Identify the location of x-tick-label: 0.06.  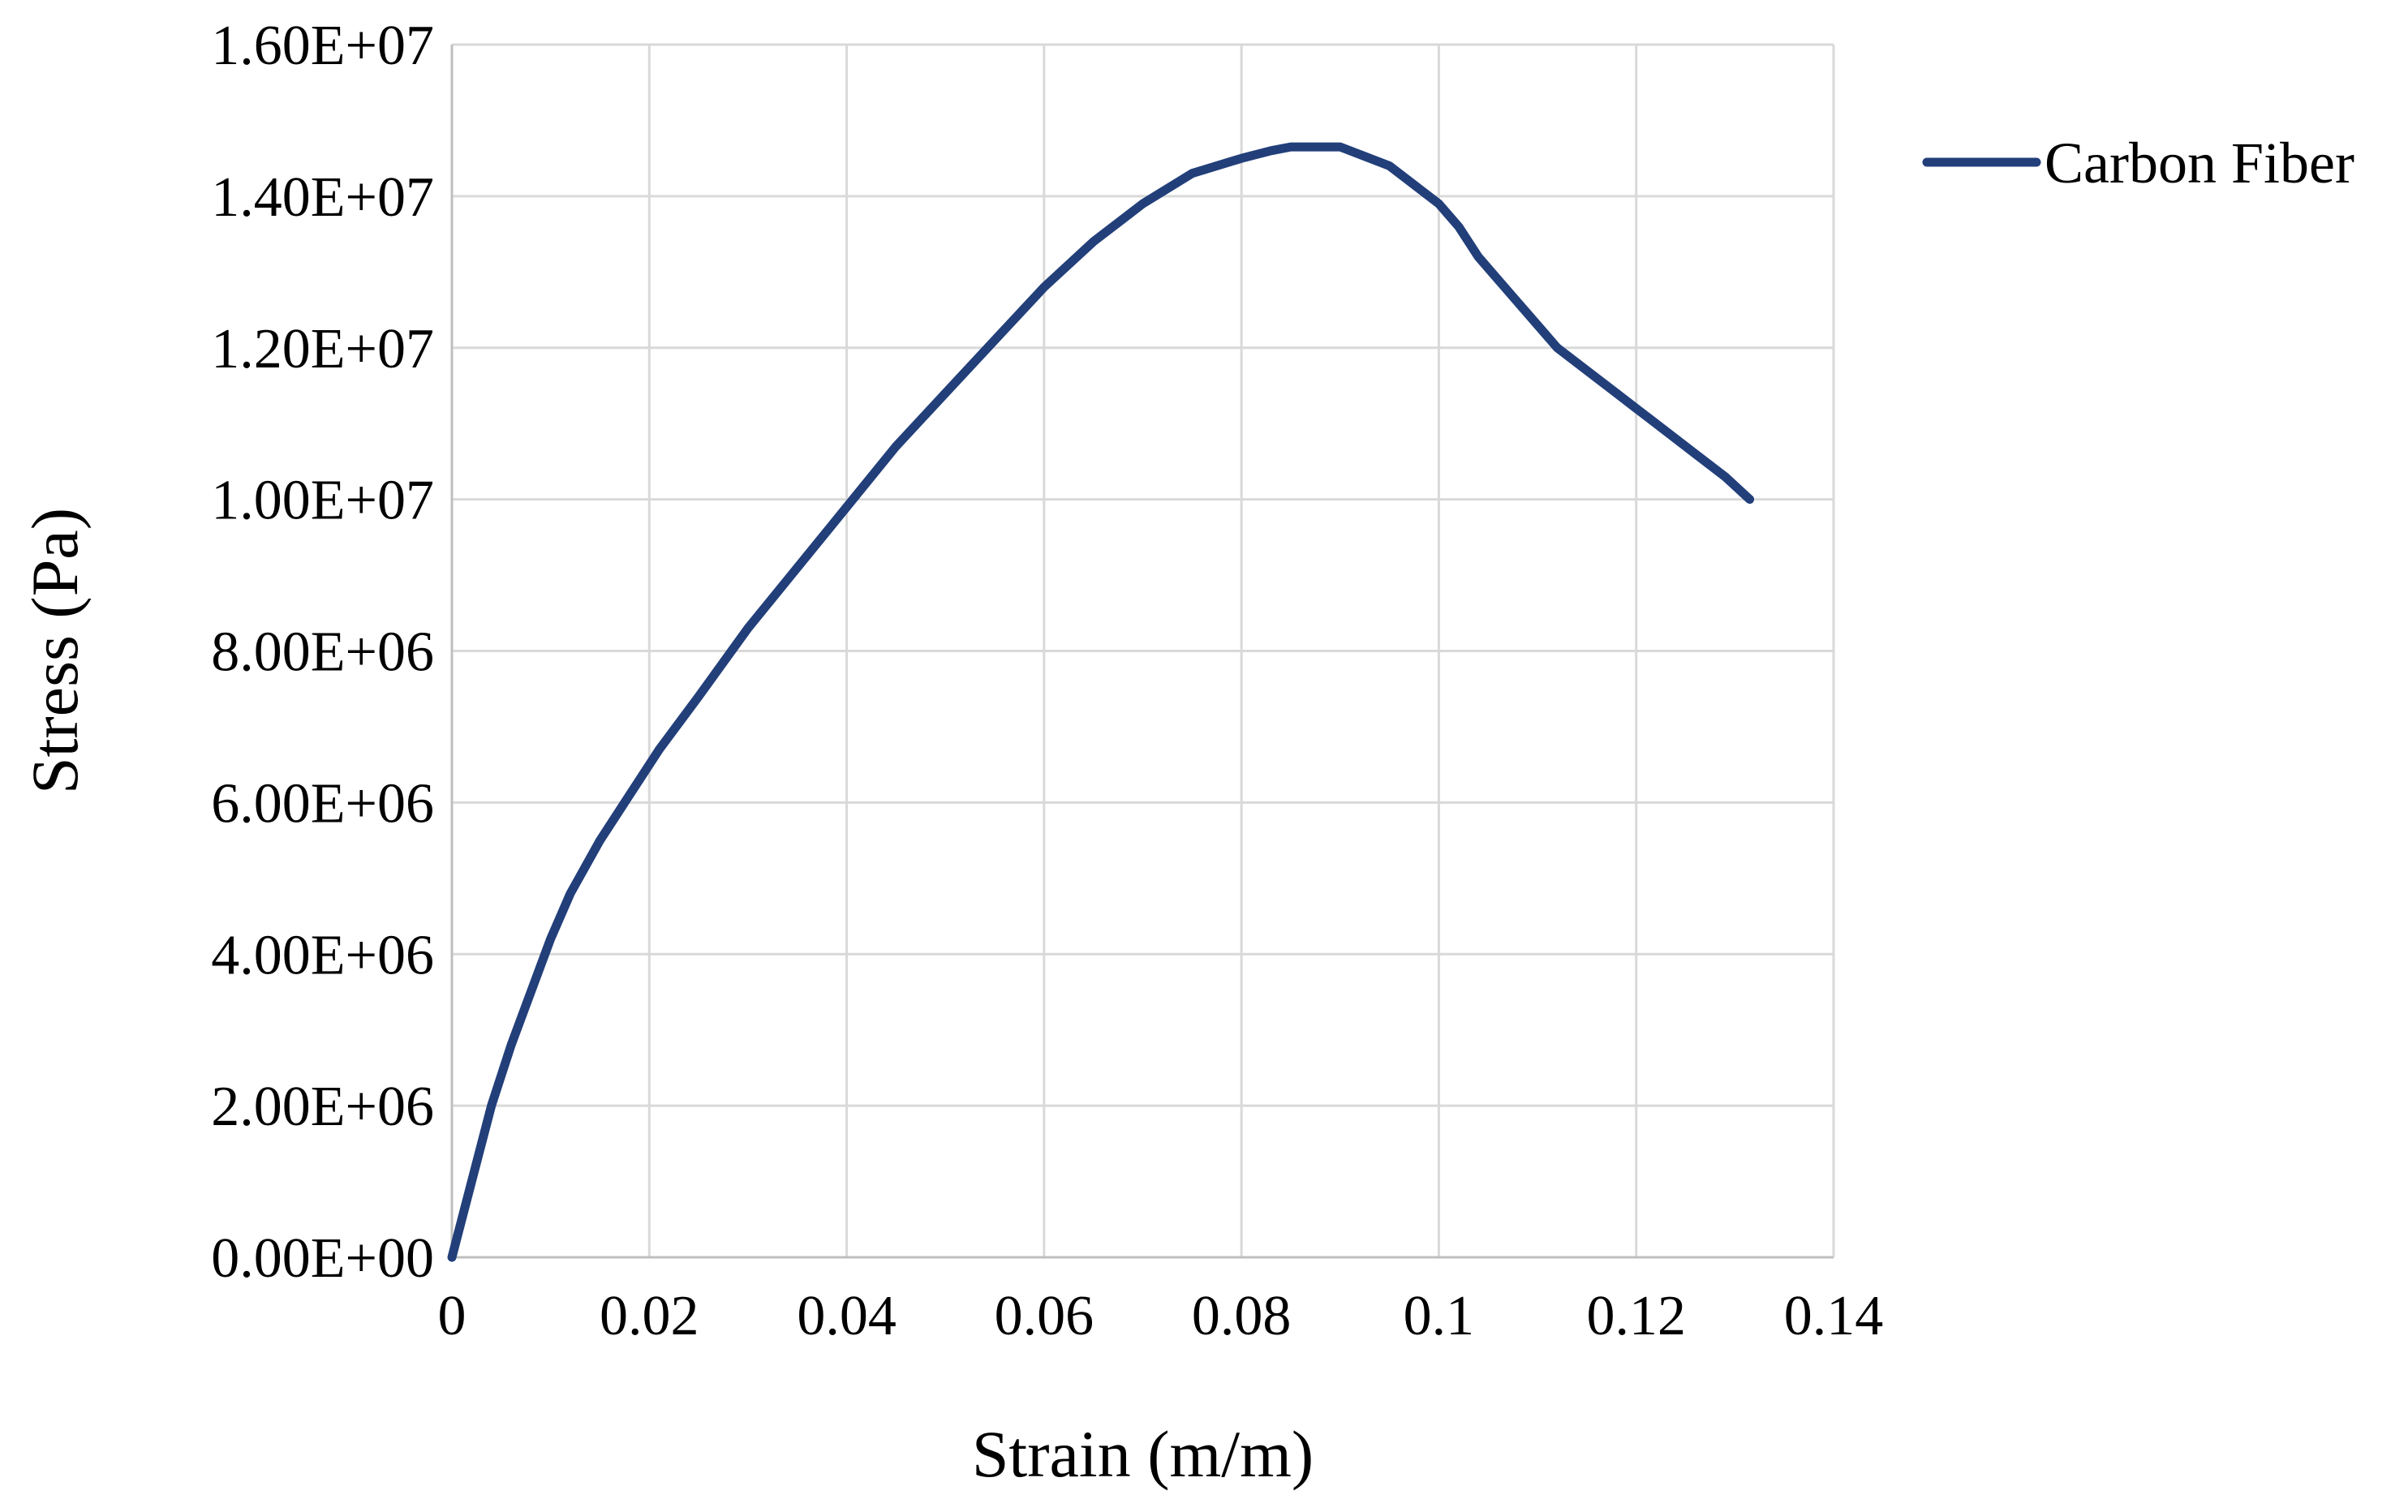
(1044, 1316).